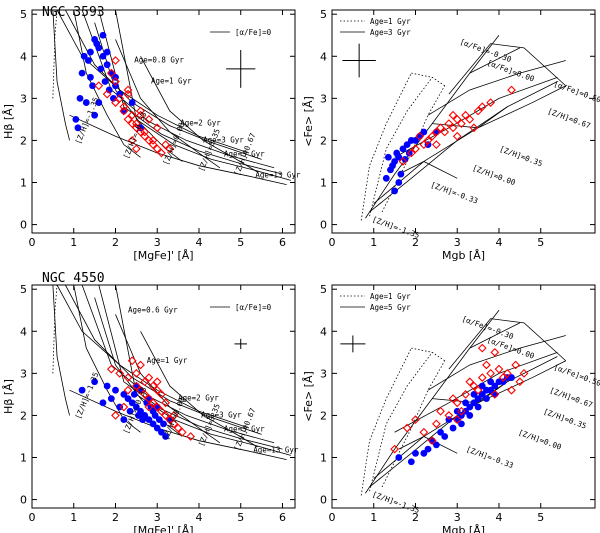 The height and width of the screenshot is (533, 600). I want to click on panel-title: NGC 4550, so click(73, 278).